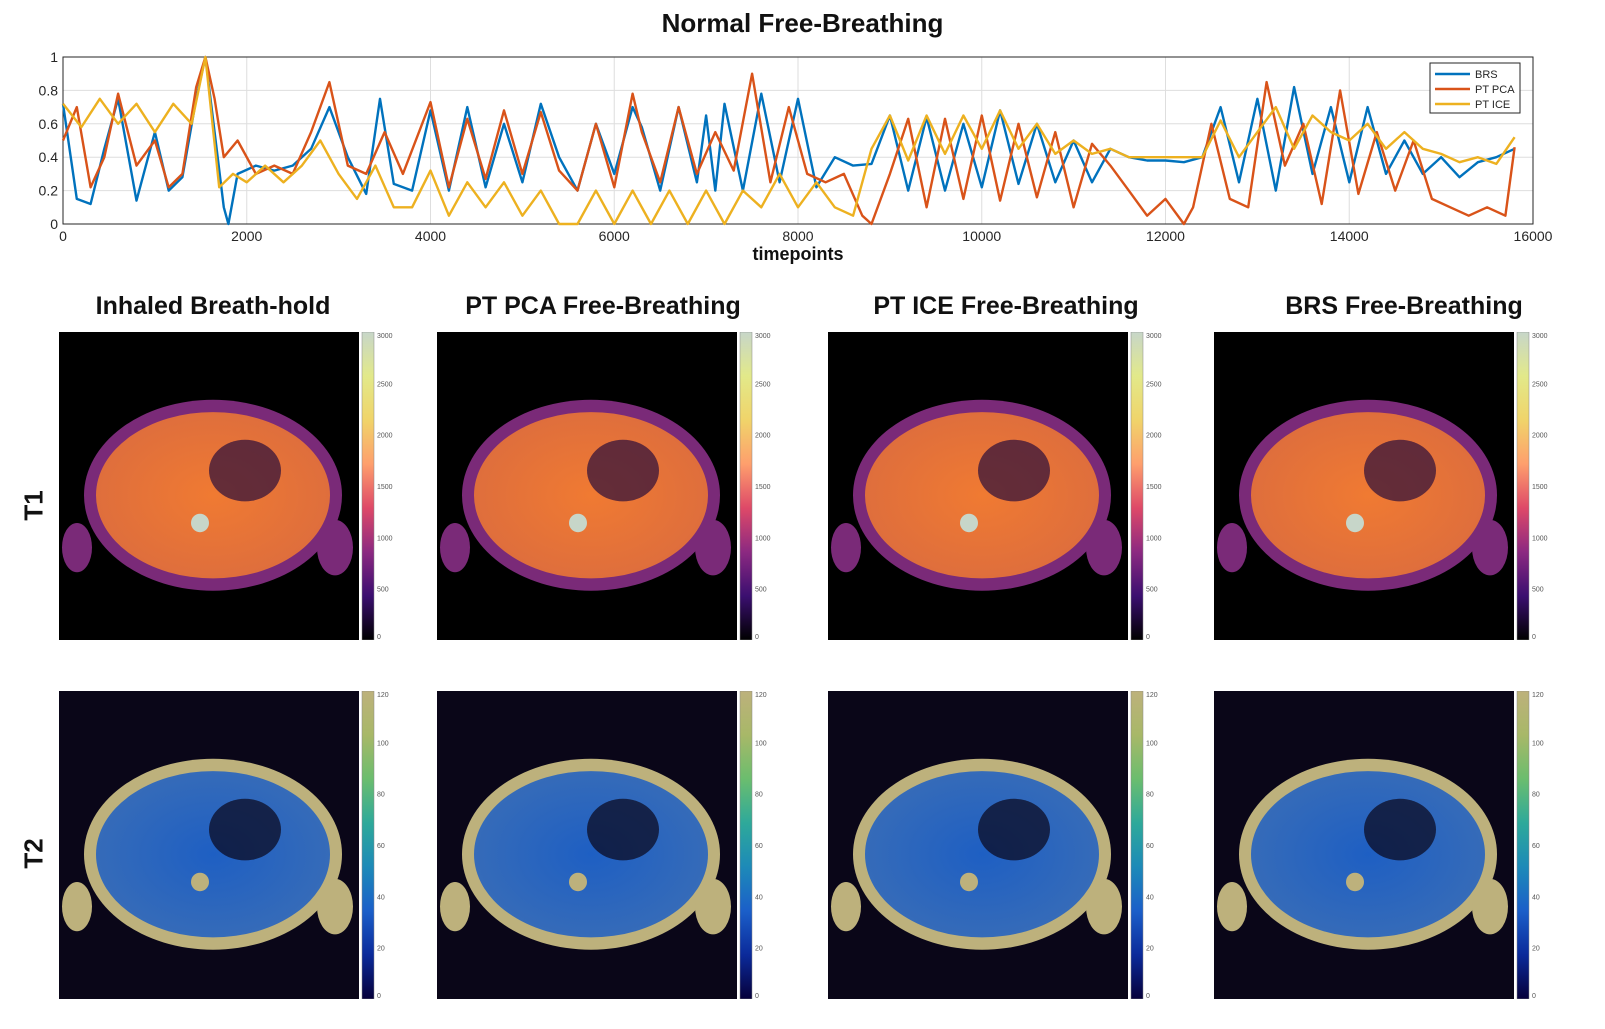 This screenshot has height=1029, width=1605. What do you see at coordinates (797, 236) in the screenshot?
I see `x-tick-label: 8000` at bounding box center [797, 236].